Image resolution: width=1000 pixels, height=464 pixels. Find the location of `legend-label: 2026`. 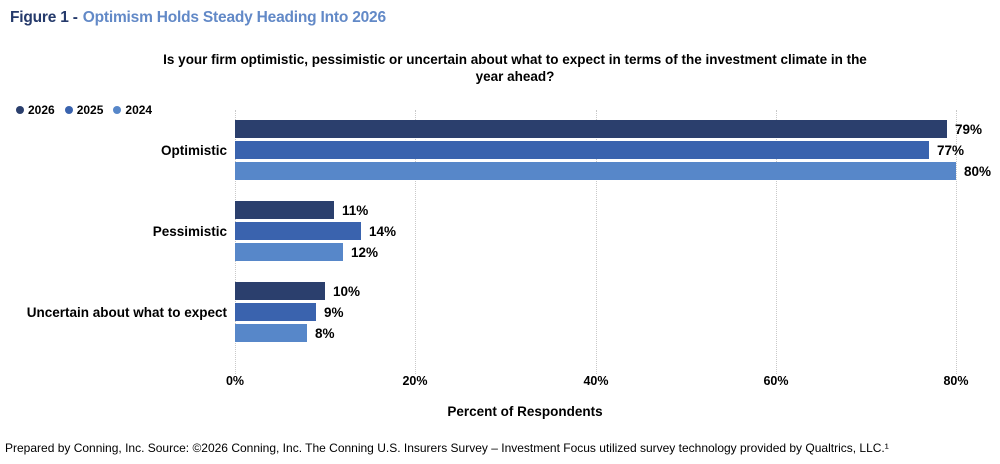

legend-label: 2026 is located at coordinates (41, 110).